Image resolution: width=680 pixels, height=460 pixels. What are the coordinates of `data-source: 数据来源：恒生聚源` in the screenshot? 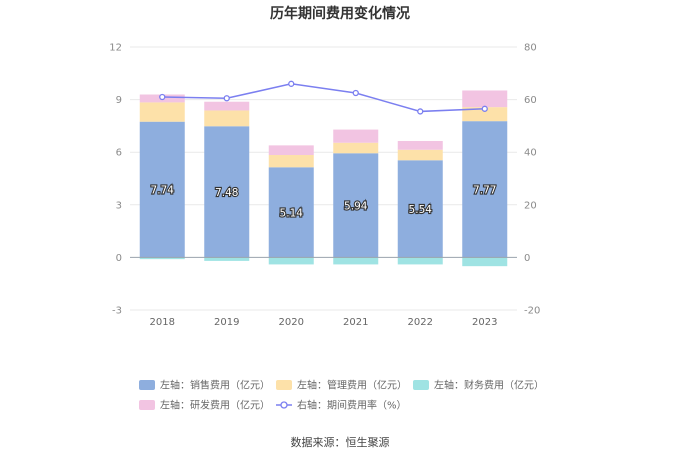 It's located at (340, 442).